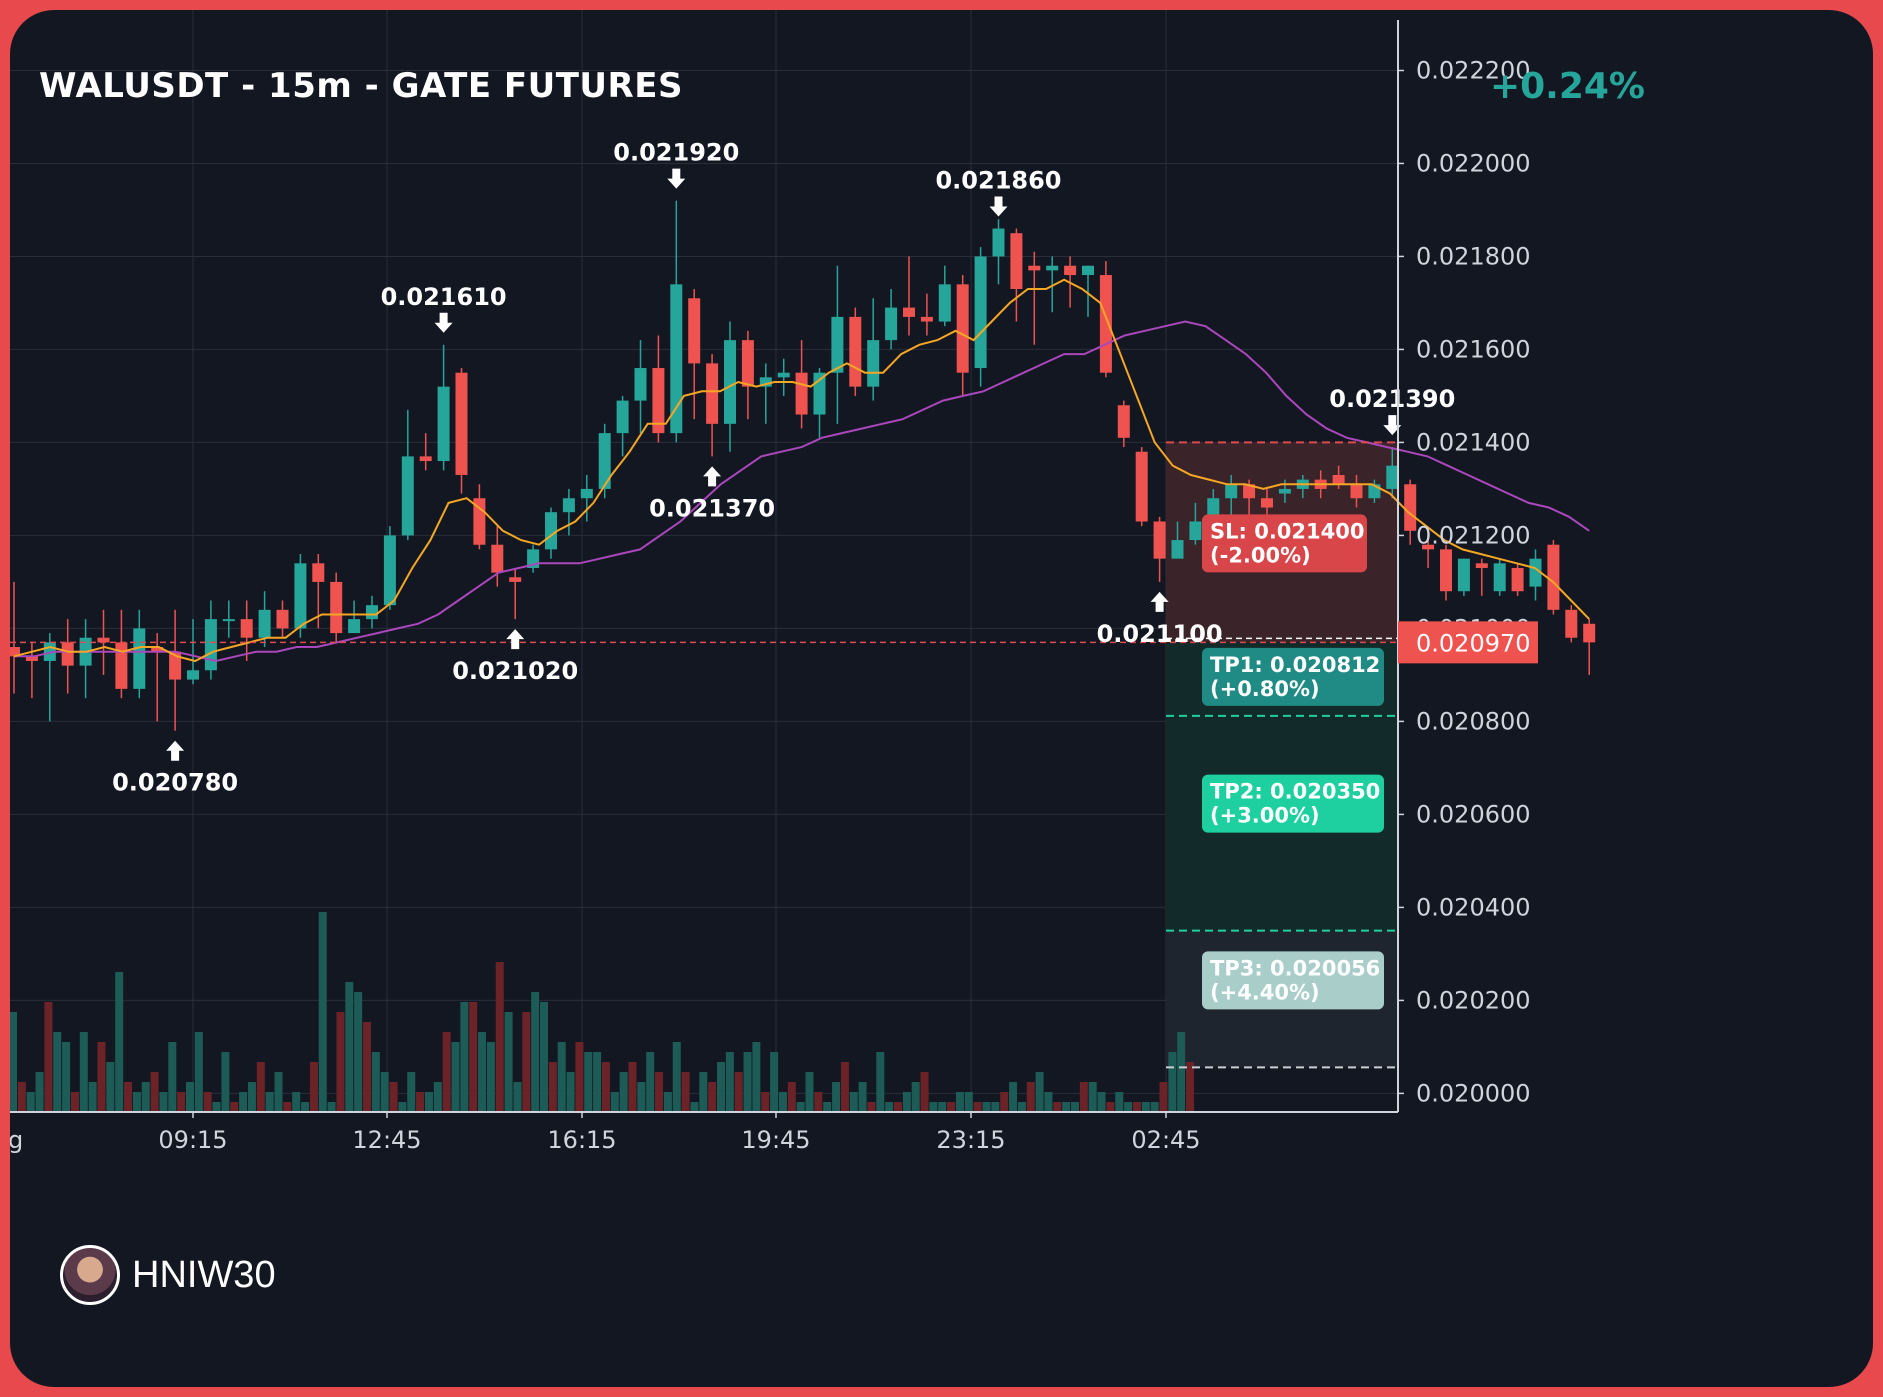  Describe the element at coordinates (175, 768) in the screenshot. I see `annotation-low: 0.020780` at that location.